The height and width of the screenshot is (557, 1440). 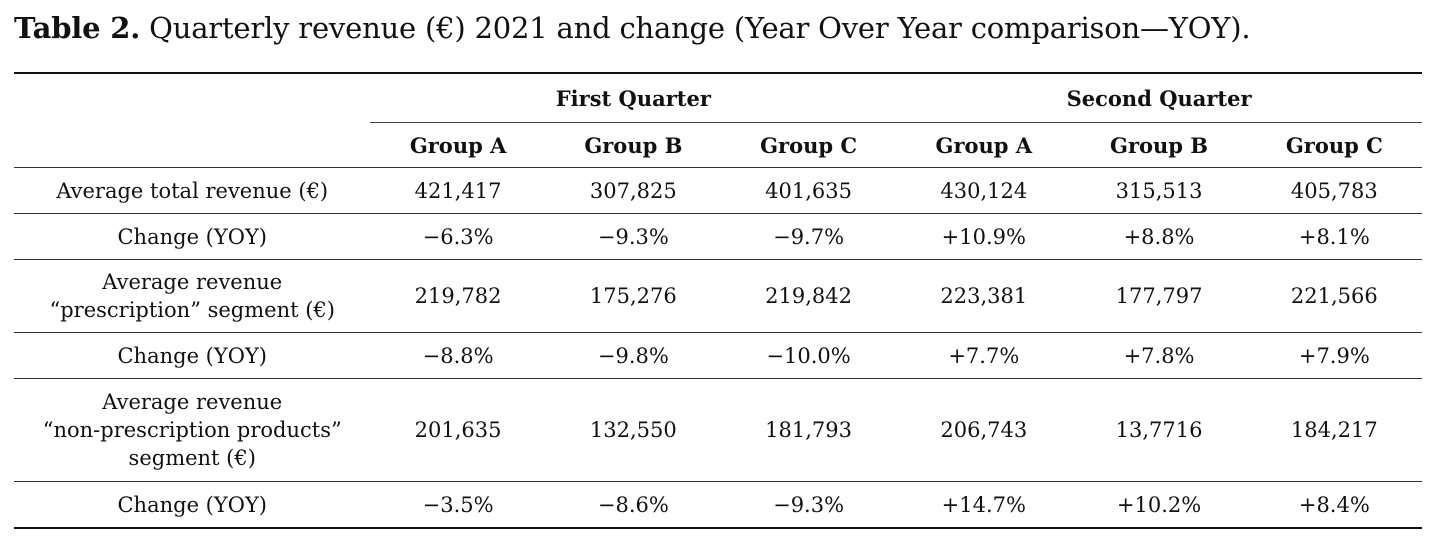 I want to click on table-cell: −3.5%, so click(x=458, y=505).